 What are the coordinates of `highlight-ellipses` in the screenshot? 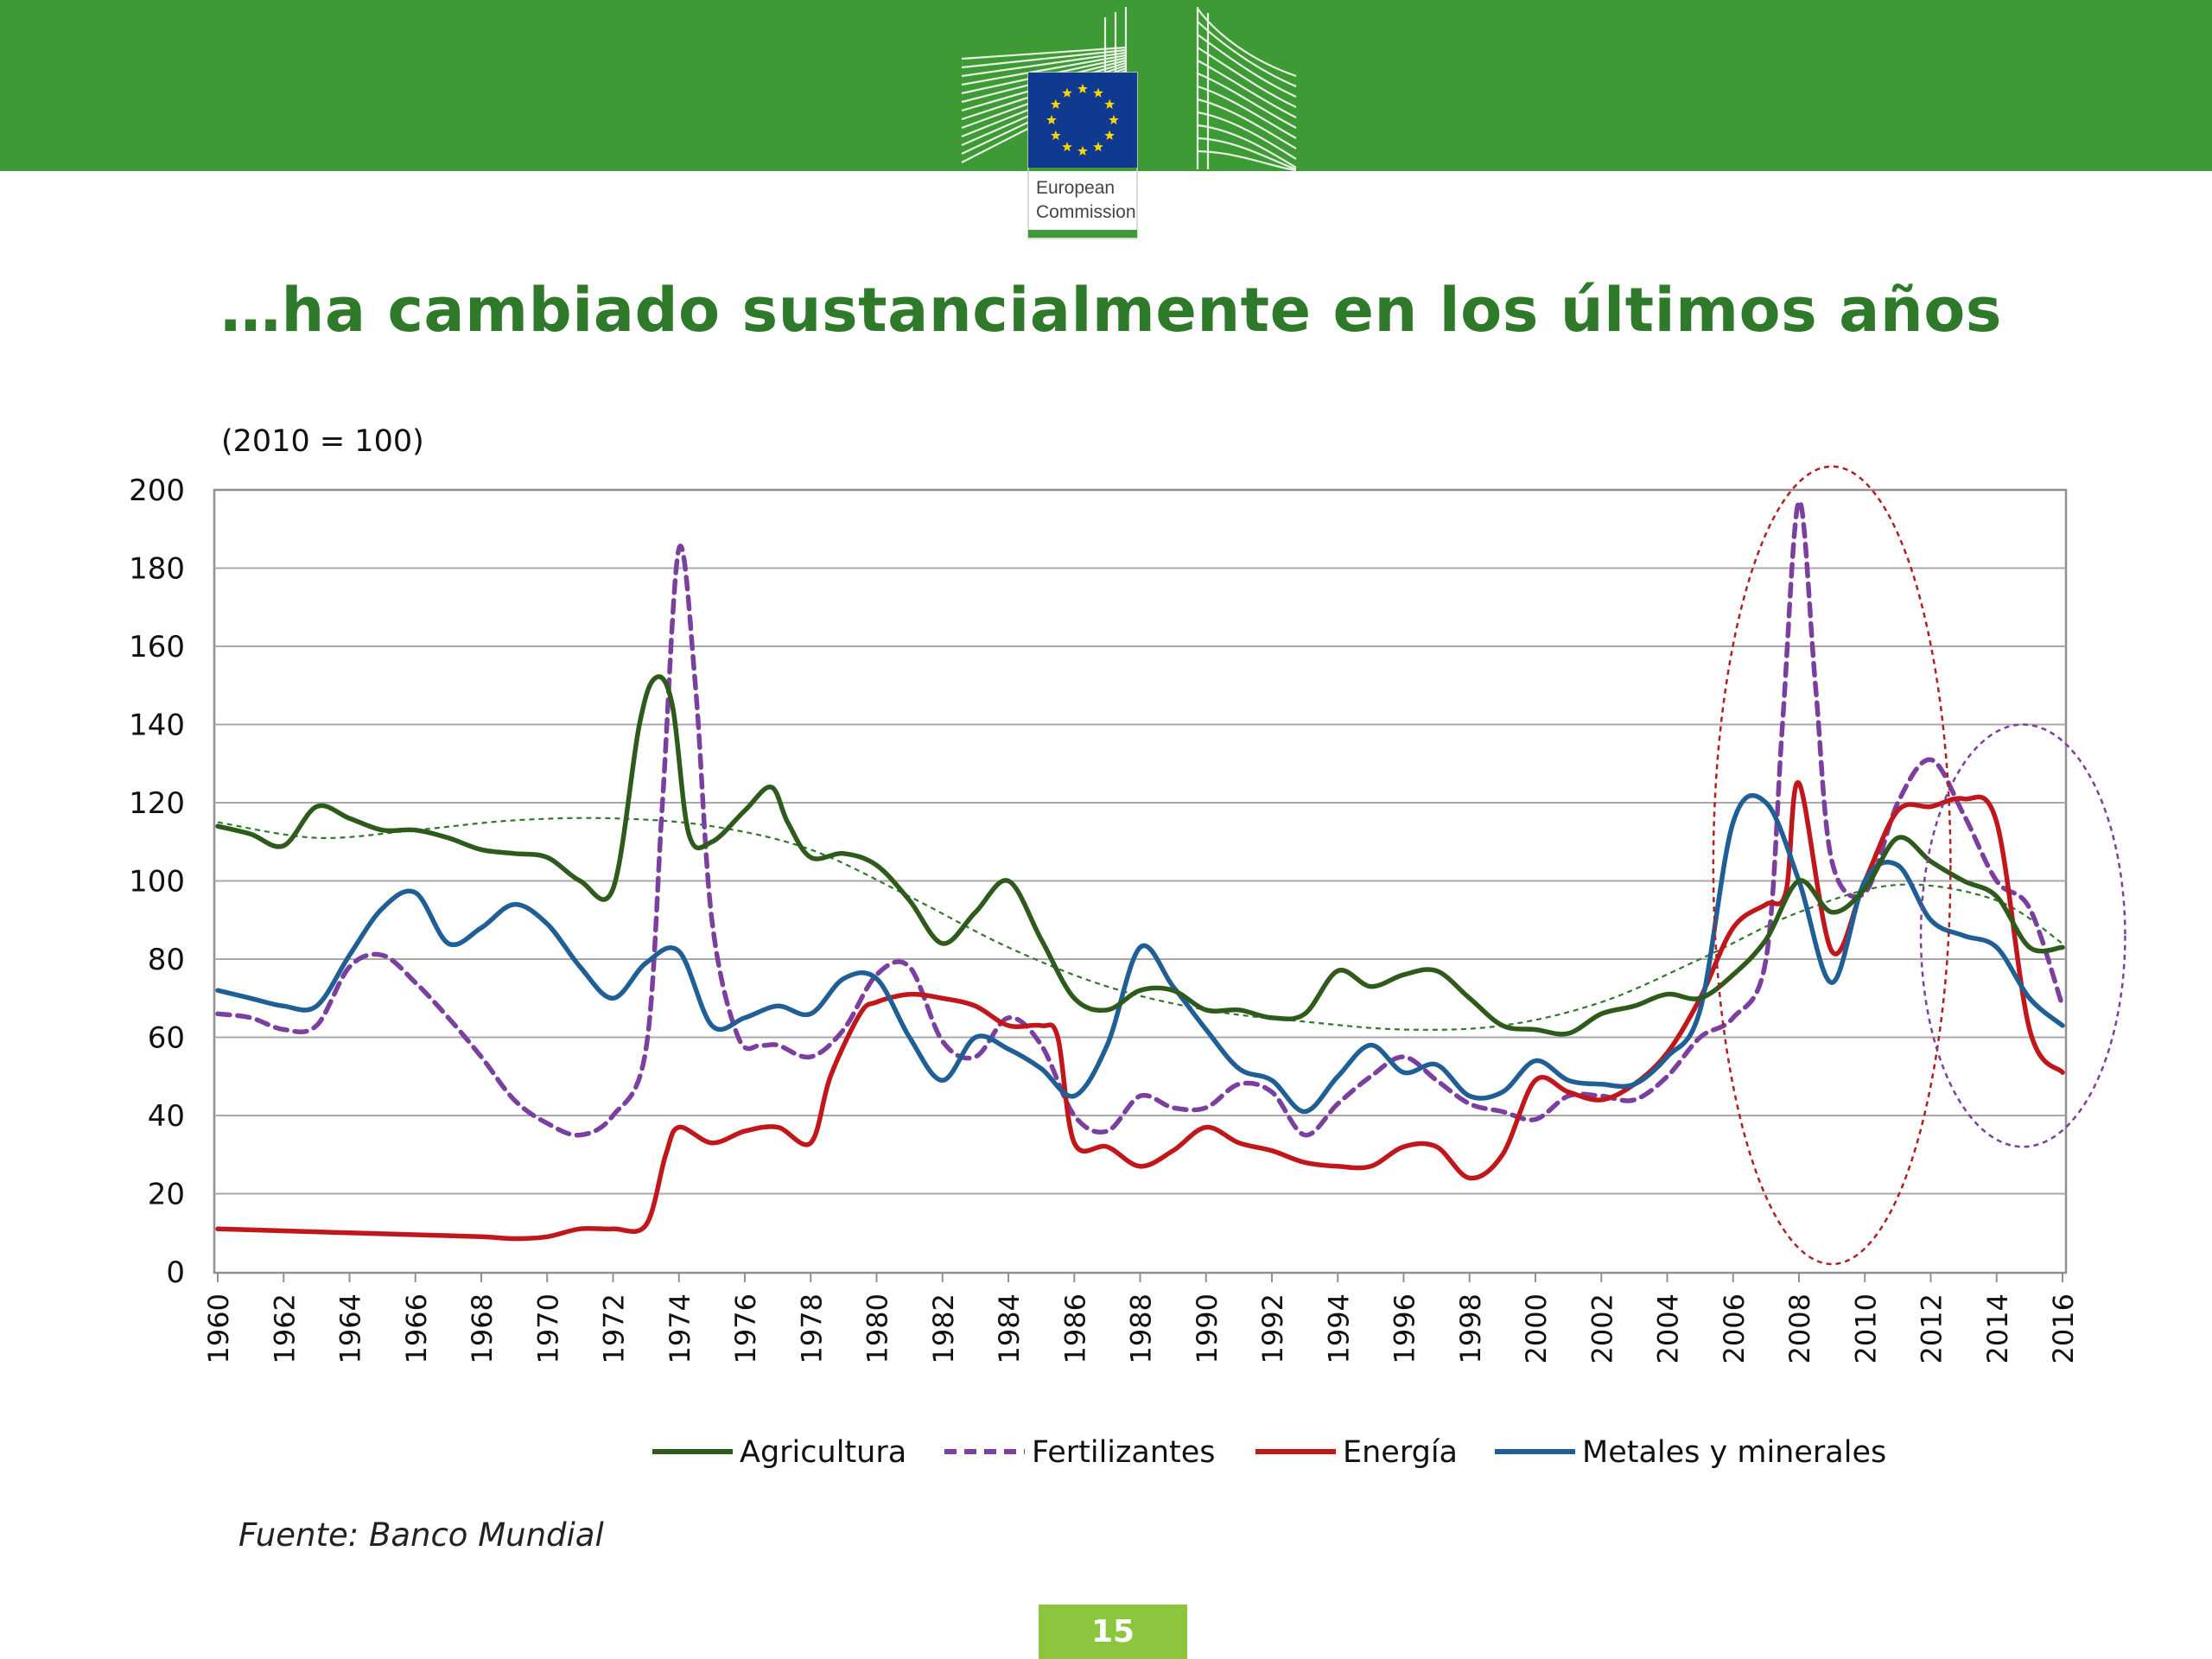 It's located at (1919, 865).